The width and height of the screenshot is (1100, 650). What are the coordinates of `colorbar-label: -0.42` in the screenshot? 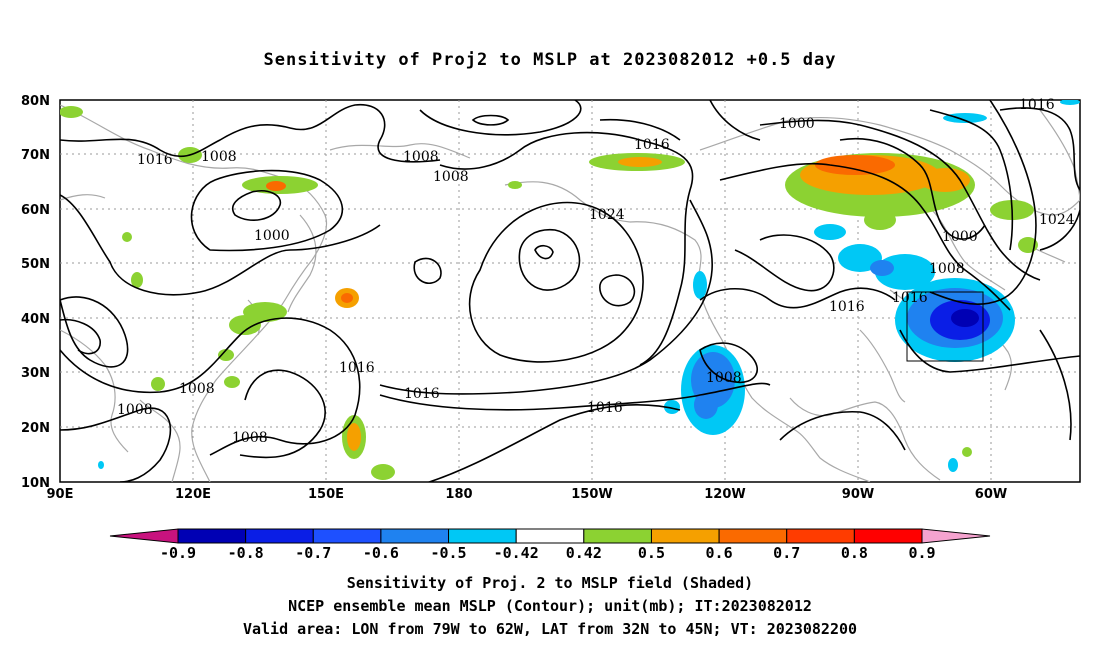 It's located at (516, 553).